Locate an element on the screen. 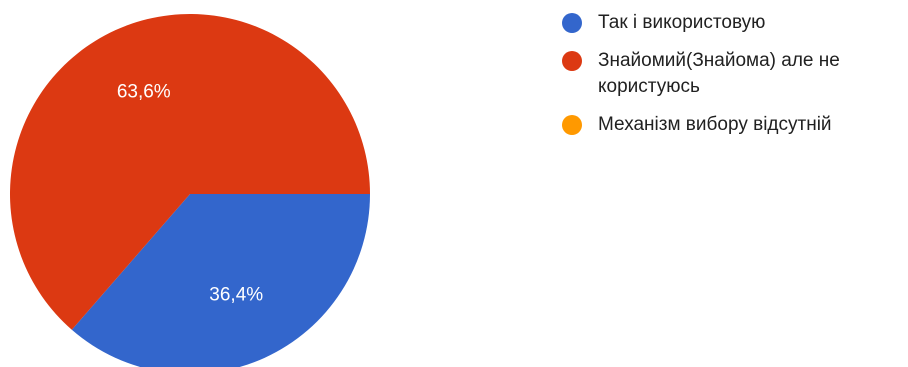 The height and width of the screenshot is (367, 908). slice-percent-label: 36,4% is located at coordinates (236, 295).